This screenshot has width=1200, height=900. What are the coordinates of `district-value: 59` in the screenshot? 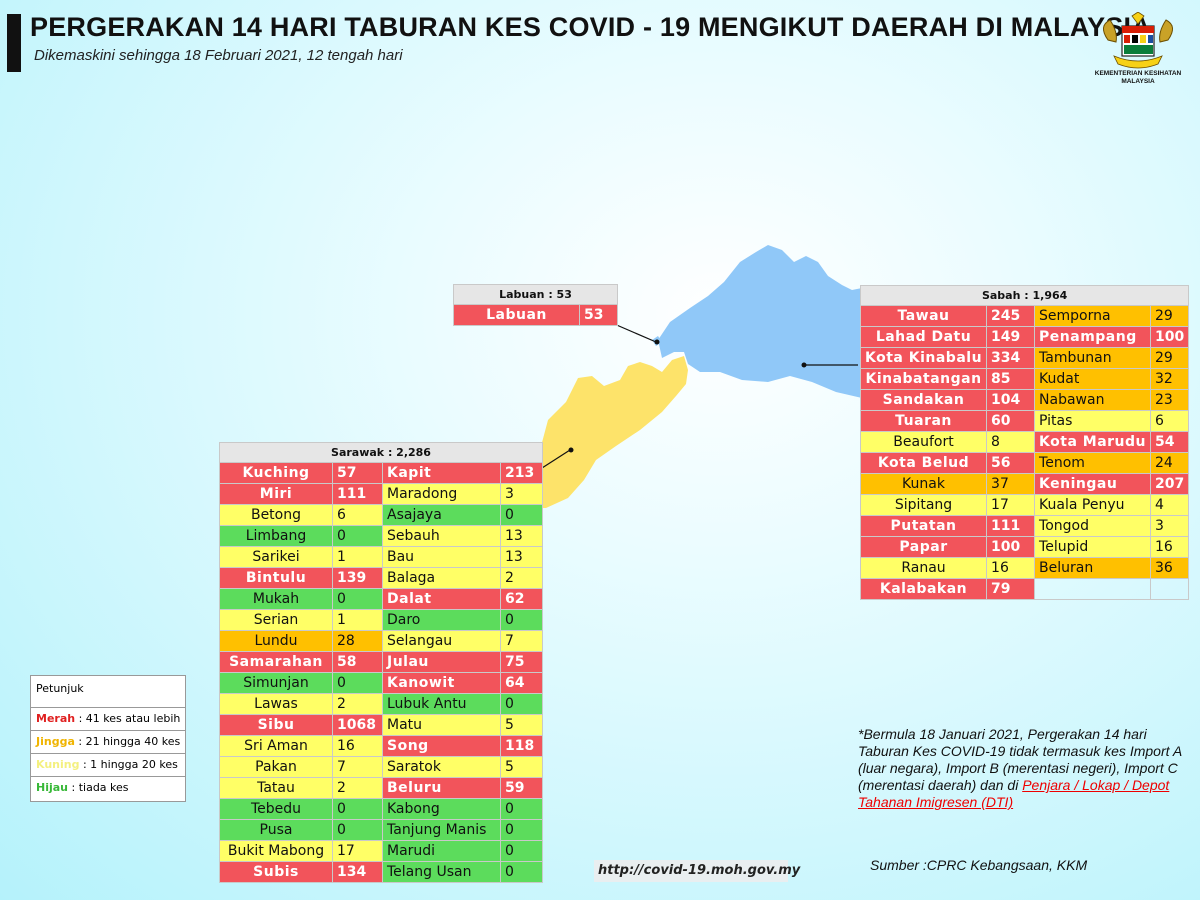 It's located at (521, 788).